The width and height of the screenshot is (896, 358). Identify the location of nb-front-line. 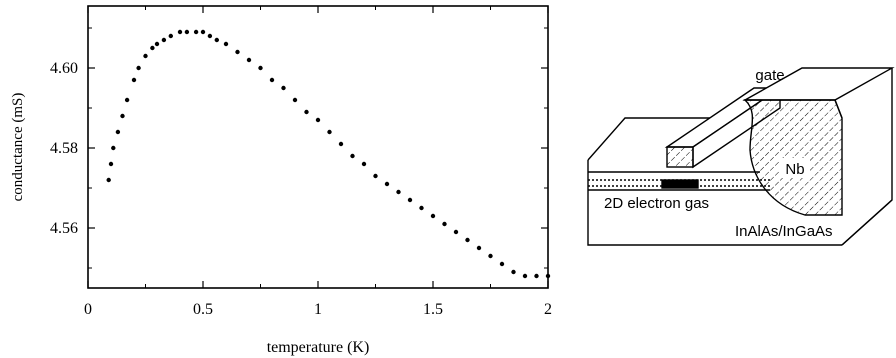
(838, 109).